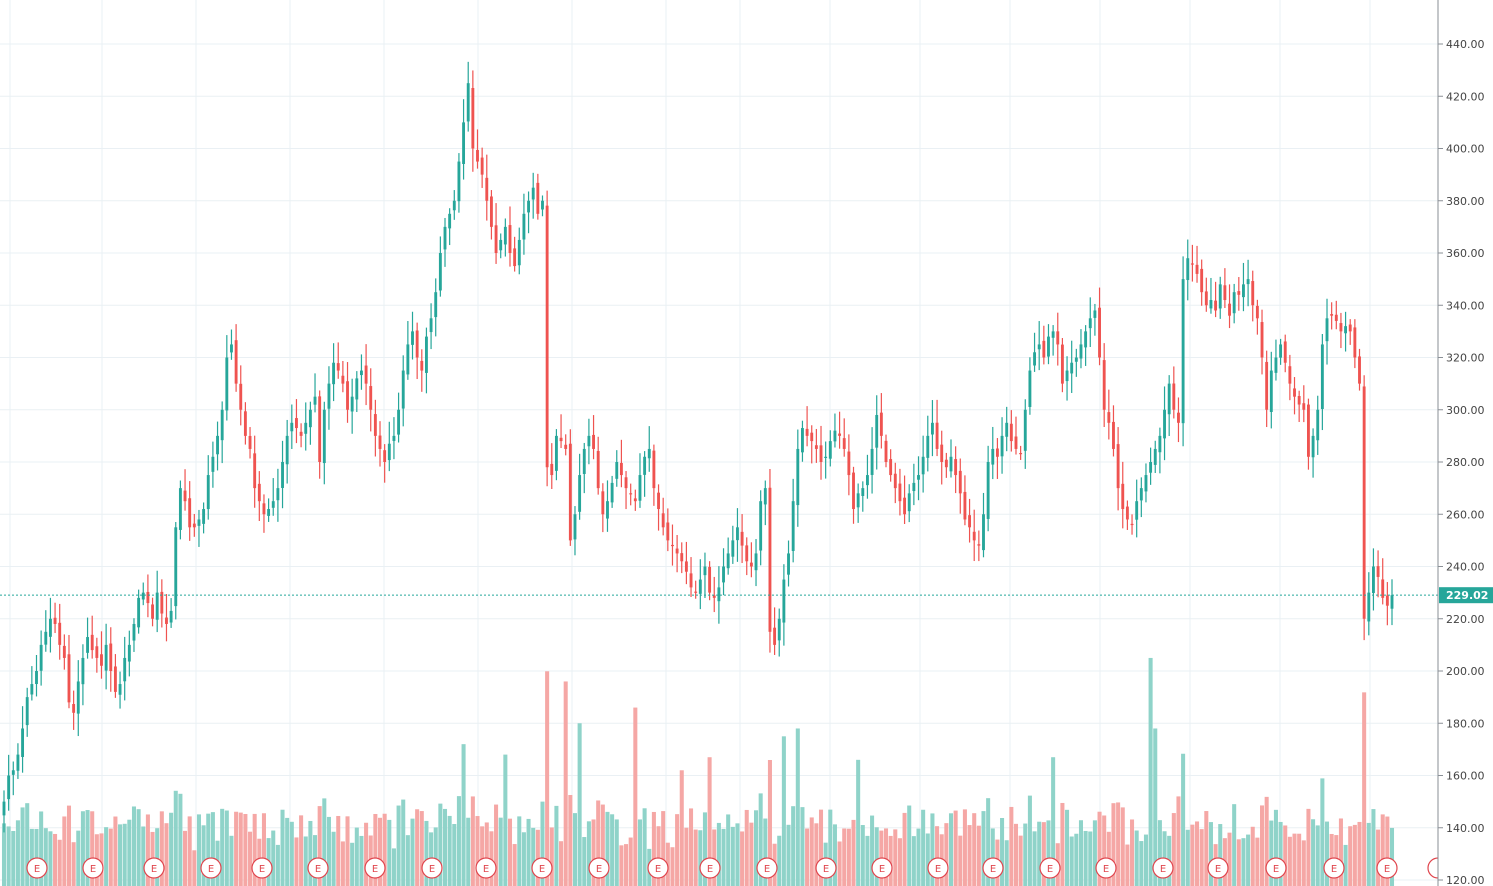 This screenshot has width=1493, height=886. Describe the element at coordinates (1465, 253) in the screenshot. I see `price-tick-label: 360.00` at that location.